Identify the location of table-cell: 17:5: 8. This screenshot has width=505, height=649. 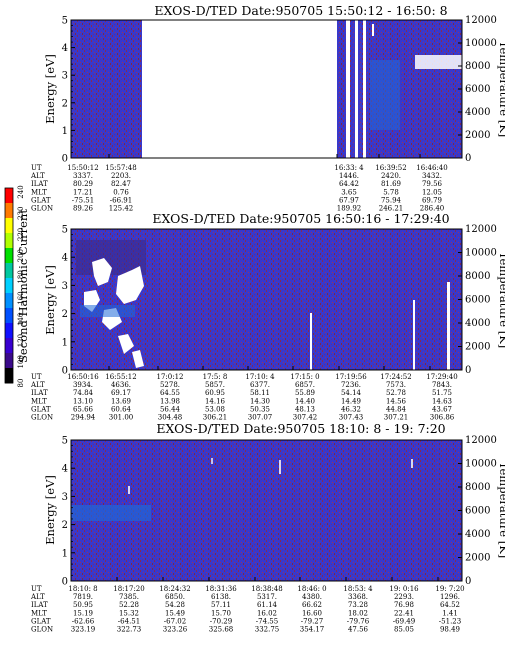
(215, 377).